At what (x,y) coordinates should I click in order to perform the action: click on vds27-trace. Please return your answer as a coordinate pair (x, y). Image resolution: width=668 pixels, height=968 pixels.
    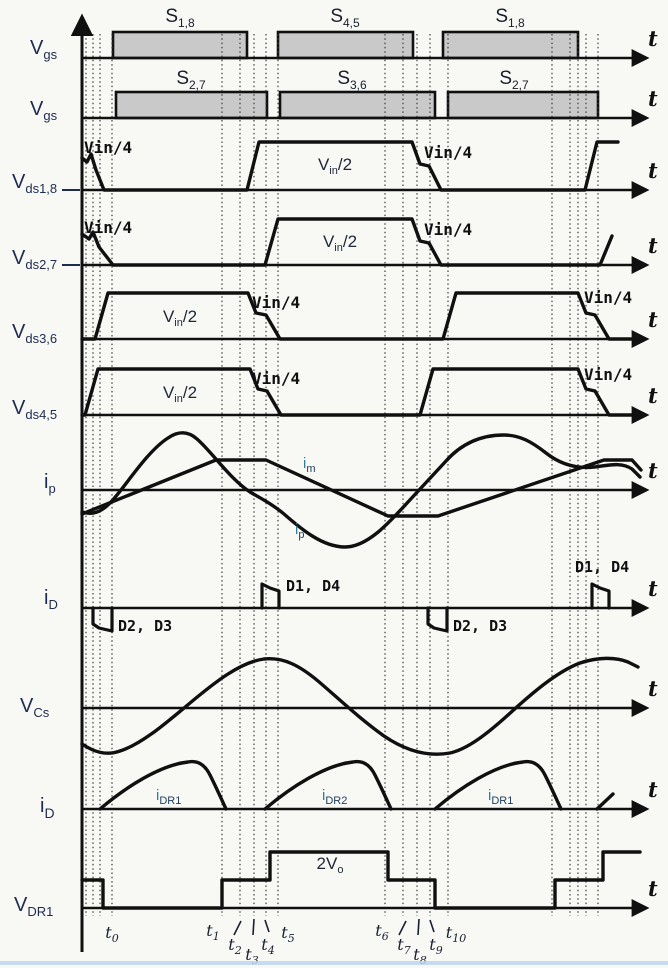
    Looking at the image, I should click on (347, 242).